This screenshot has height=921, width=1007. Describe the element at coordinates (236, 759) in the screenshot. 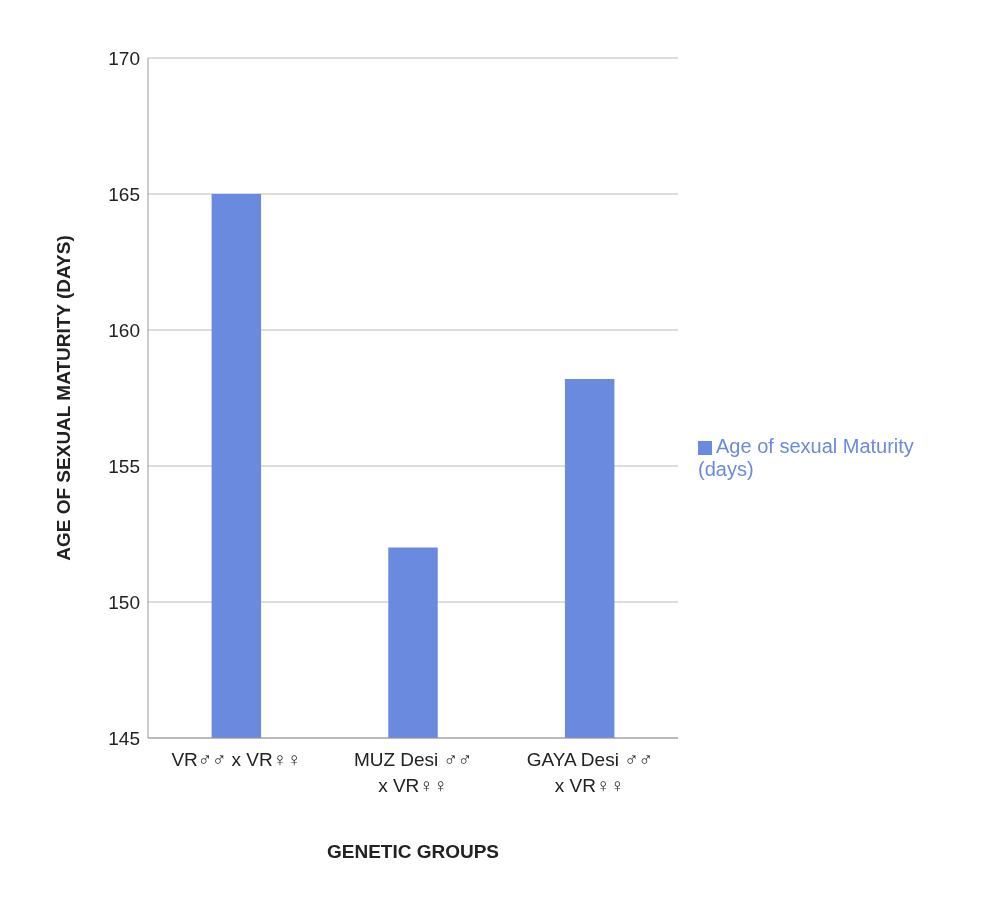

I see `x-tick-label: VR♂♂ x VR♀♀` at that location.